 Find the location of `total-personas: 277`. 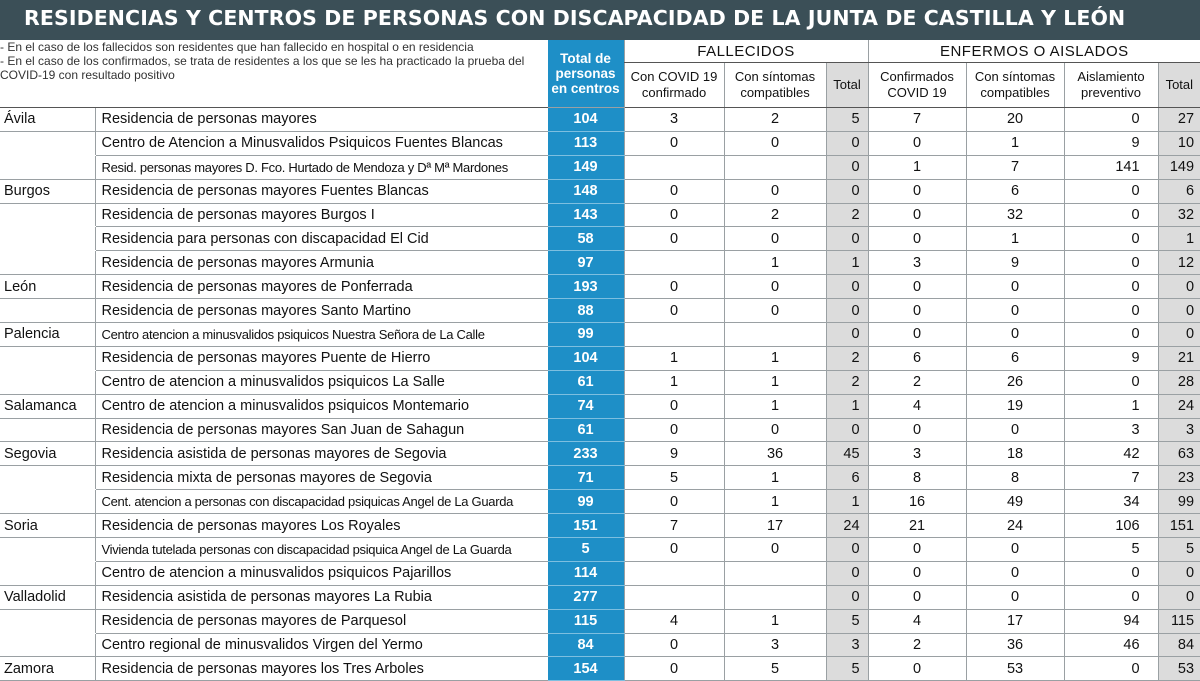

total-personas: 277 is located at coordinates (585, 597).